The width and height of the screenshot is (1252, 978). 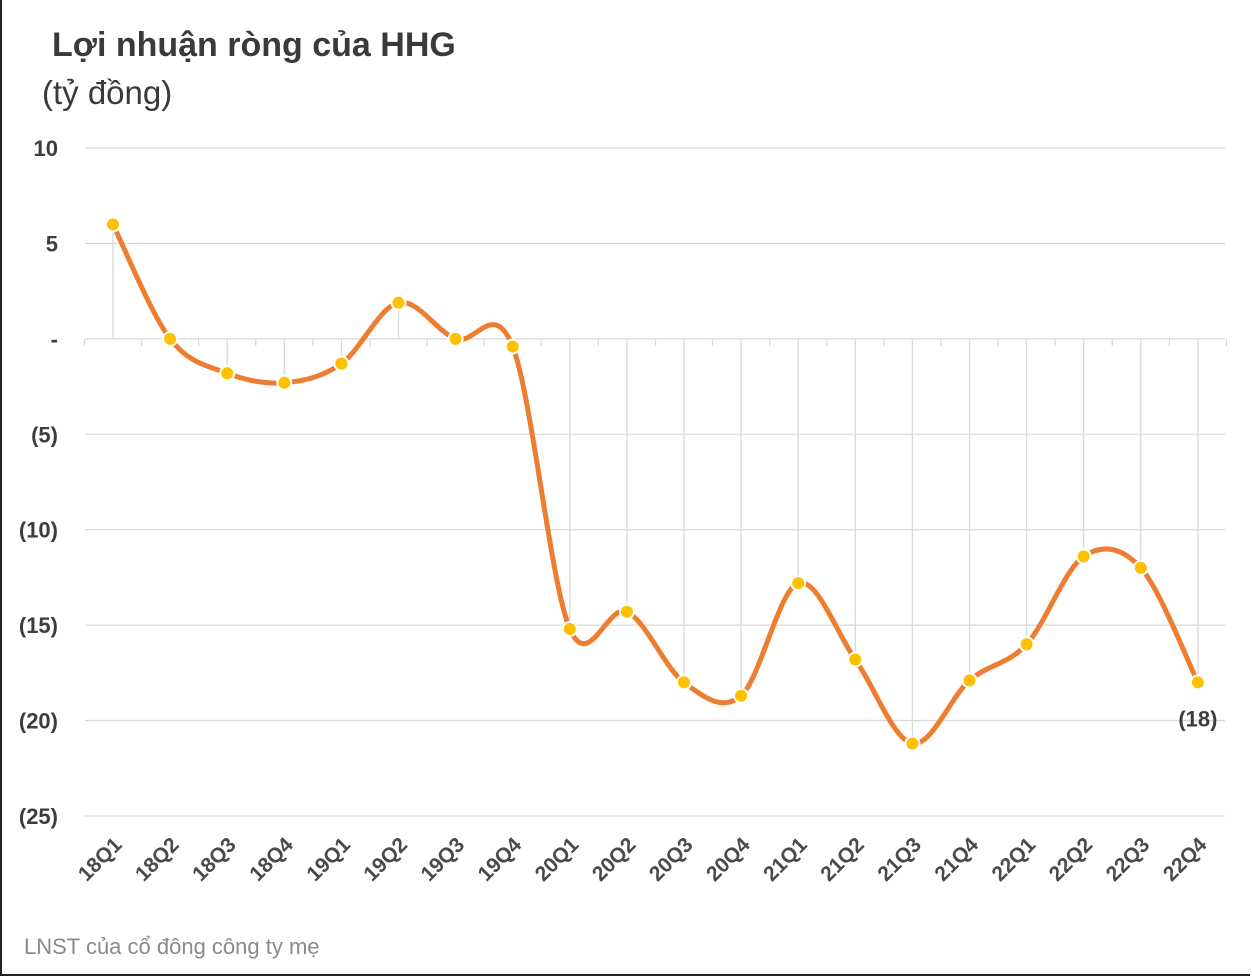 What do you see at coordinates (44, 434) in the screenshot?
I see `y-tick-label: (5)` at bounding box center [44, 434].